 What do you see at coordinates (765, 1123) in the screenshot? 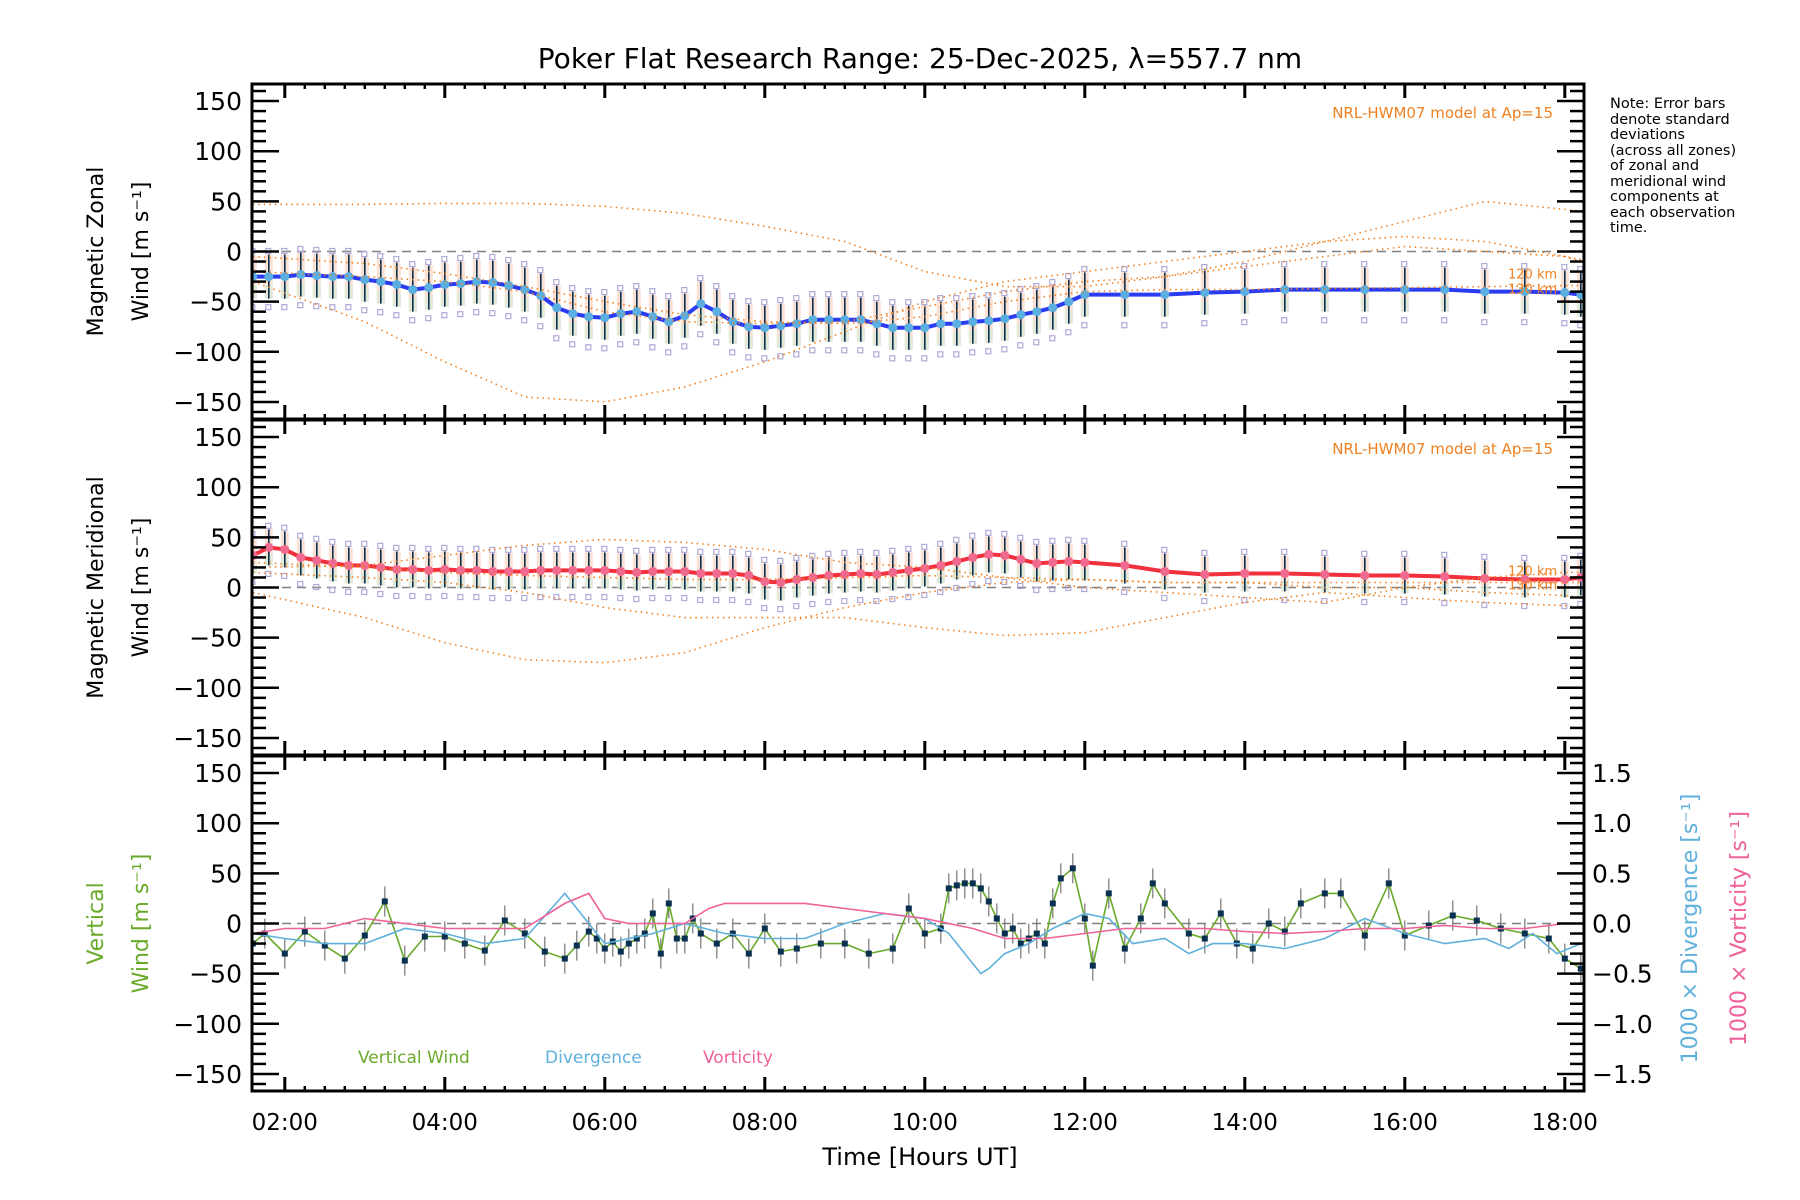
I see `x-tick-label: 08:00` at bounding box center [765, 1123].